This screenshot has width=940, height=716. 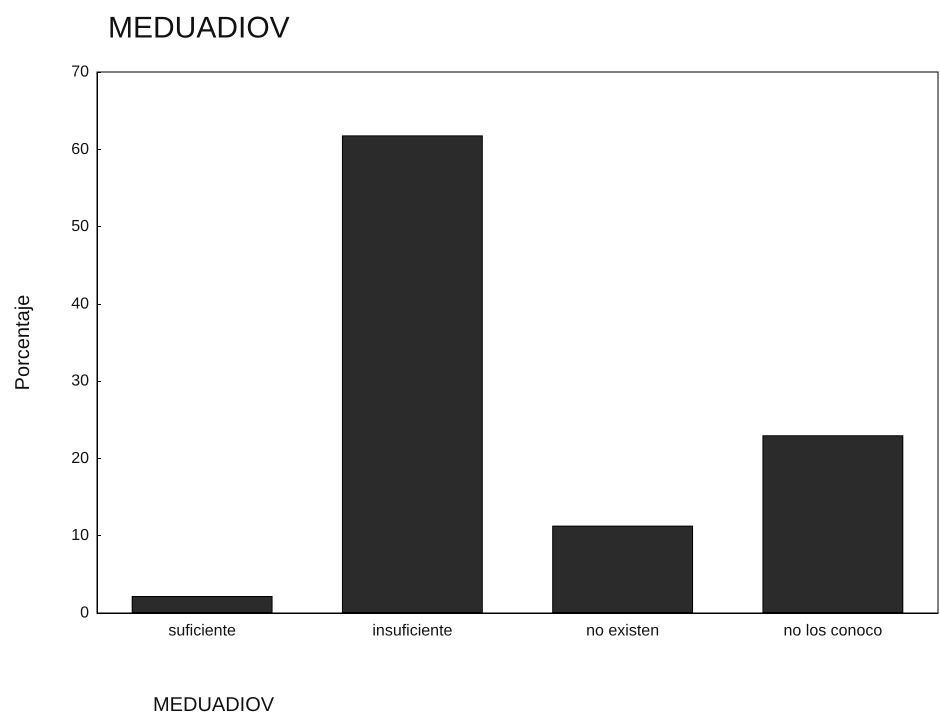 What do you see at coordinates (214, 705) in the screenshot?
I see `x-axis-title: MEDUADIOV` at bounding box center [214, 705].